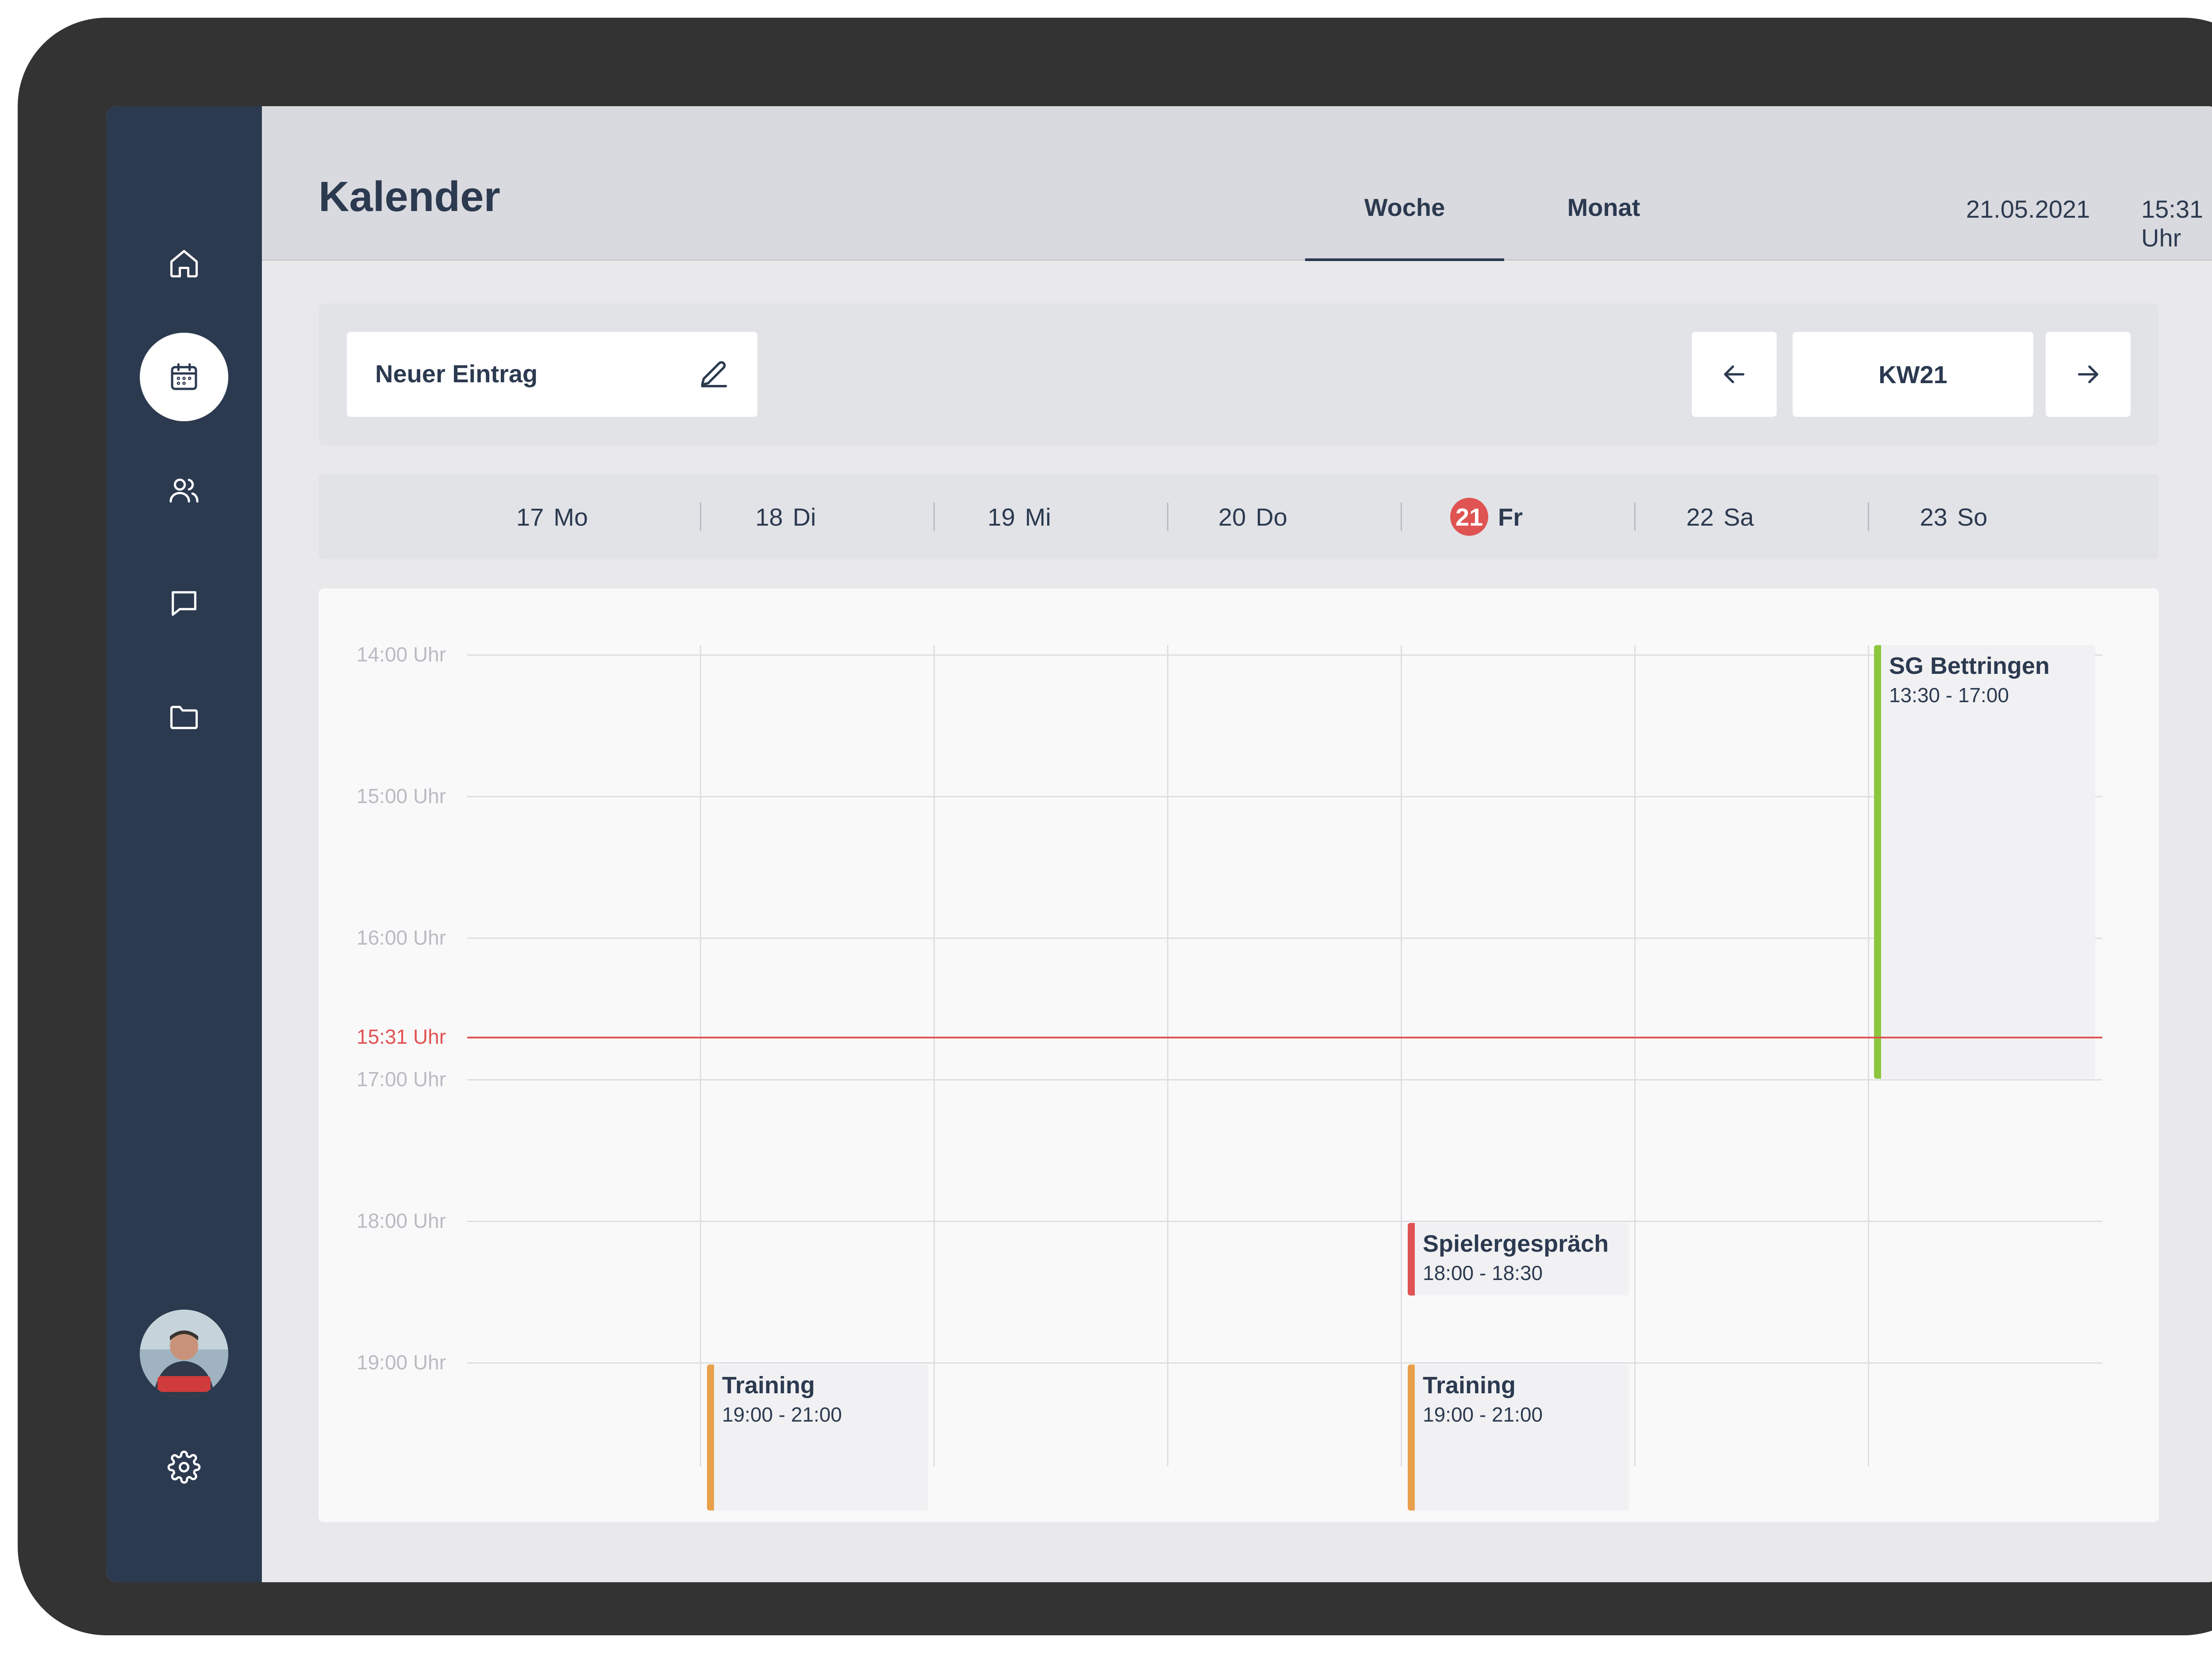  What do you see at coordinates (1232, 517) in the screenshot?
I see `day-number: 20` at bounding box center [1232, 517].